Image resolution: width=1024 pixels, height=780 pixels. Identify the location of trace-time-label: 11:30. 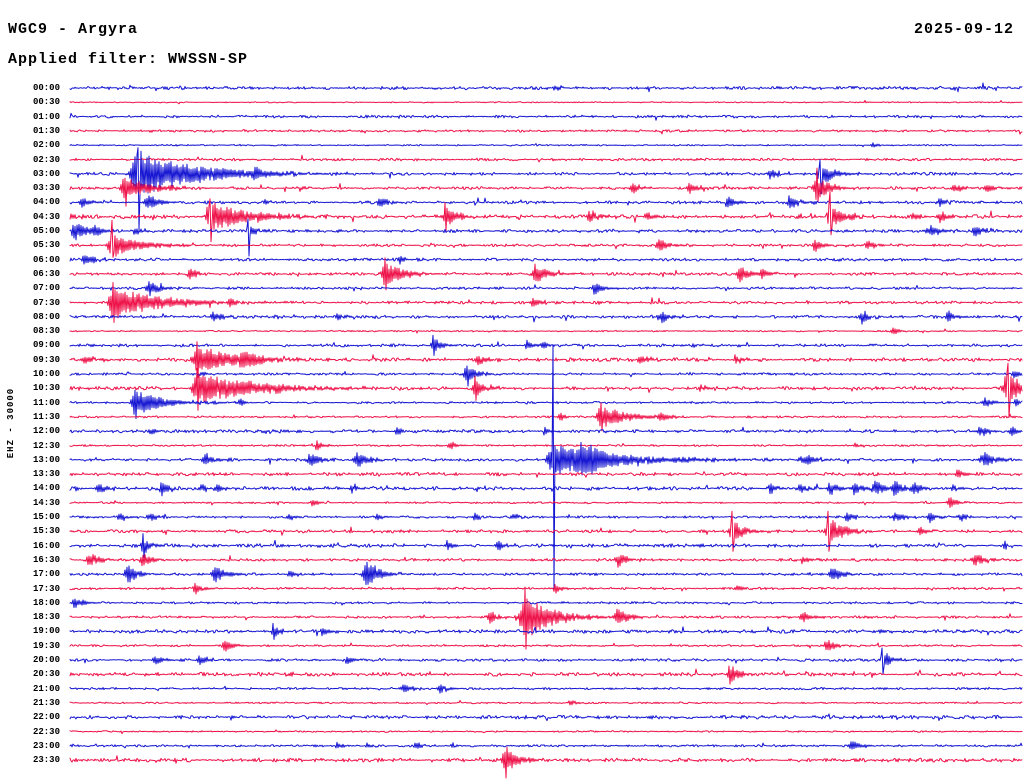
(46, 416).